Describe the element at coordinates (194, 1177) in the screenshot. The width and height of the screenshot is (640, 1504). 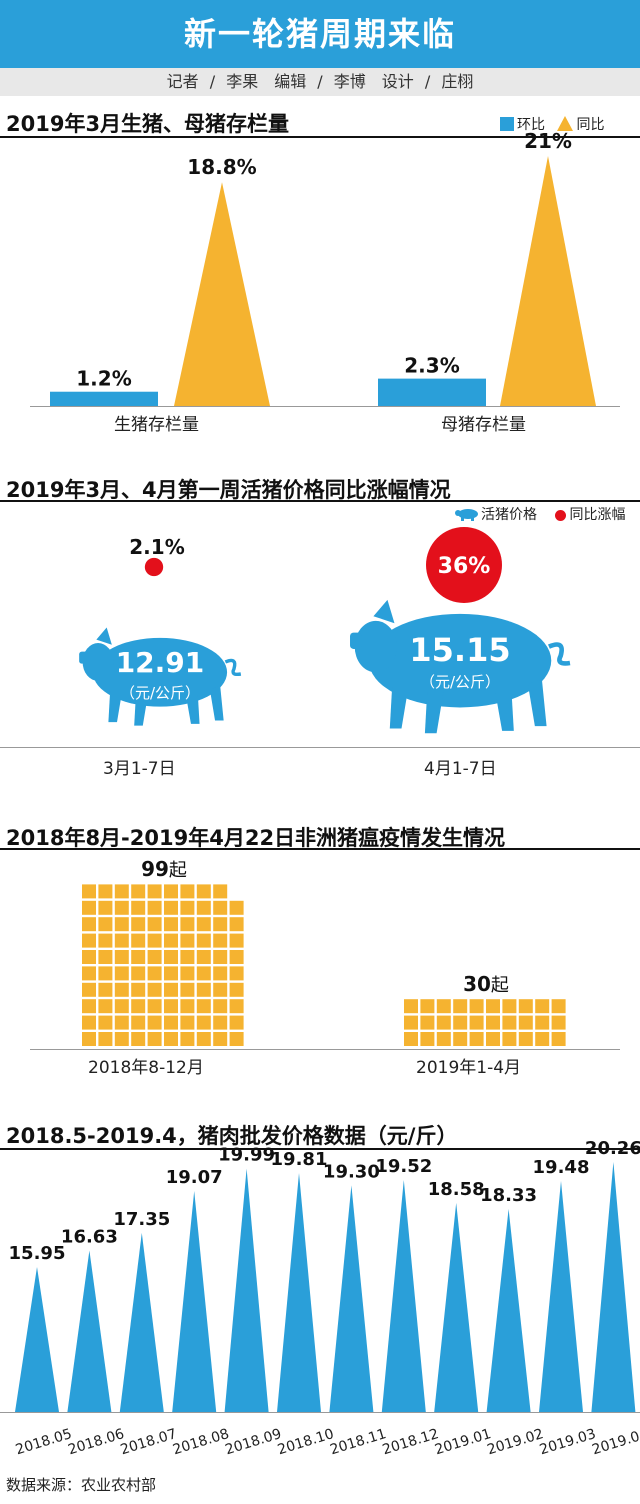
I see `price-label-3: 19.07` at that location.